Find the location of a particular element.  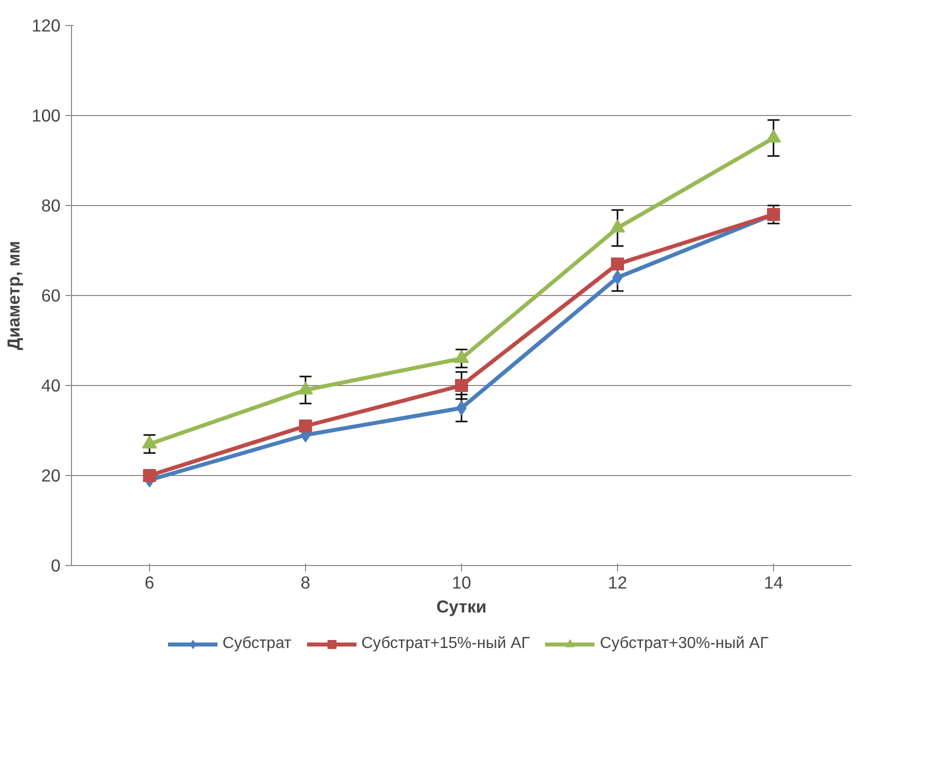

y-tick-label: 0 is located at coordinates (55, 566).